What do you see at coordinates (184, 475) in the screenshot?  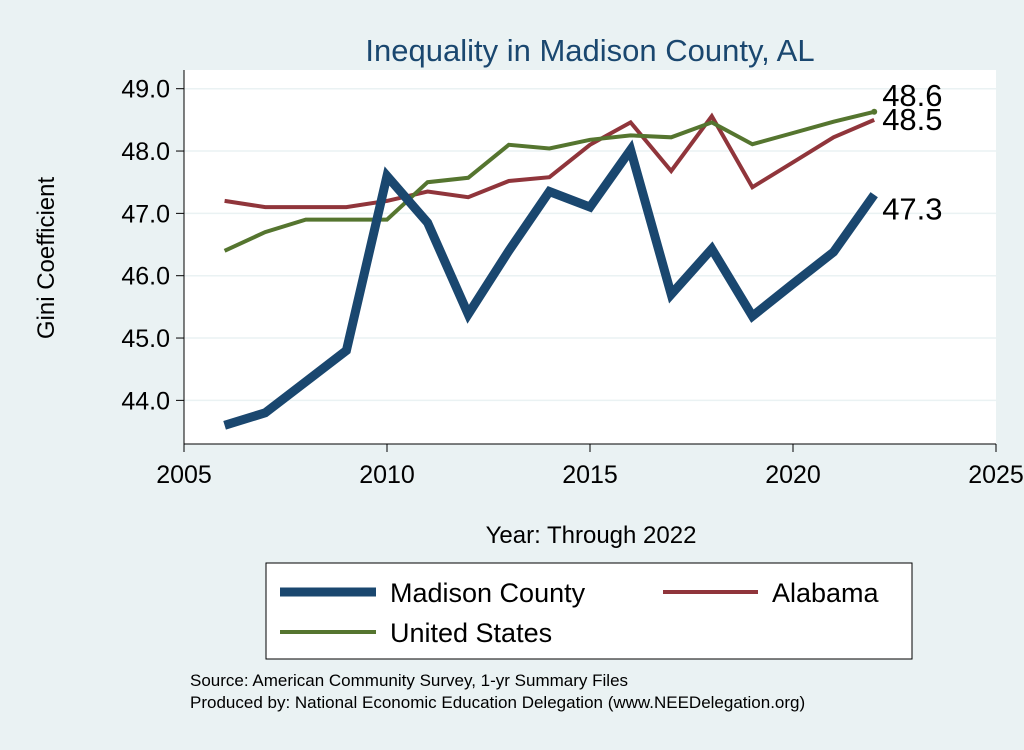 I see `x-tick-label: 2005` at bounding box center [184, 475].